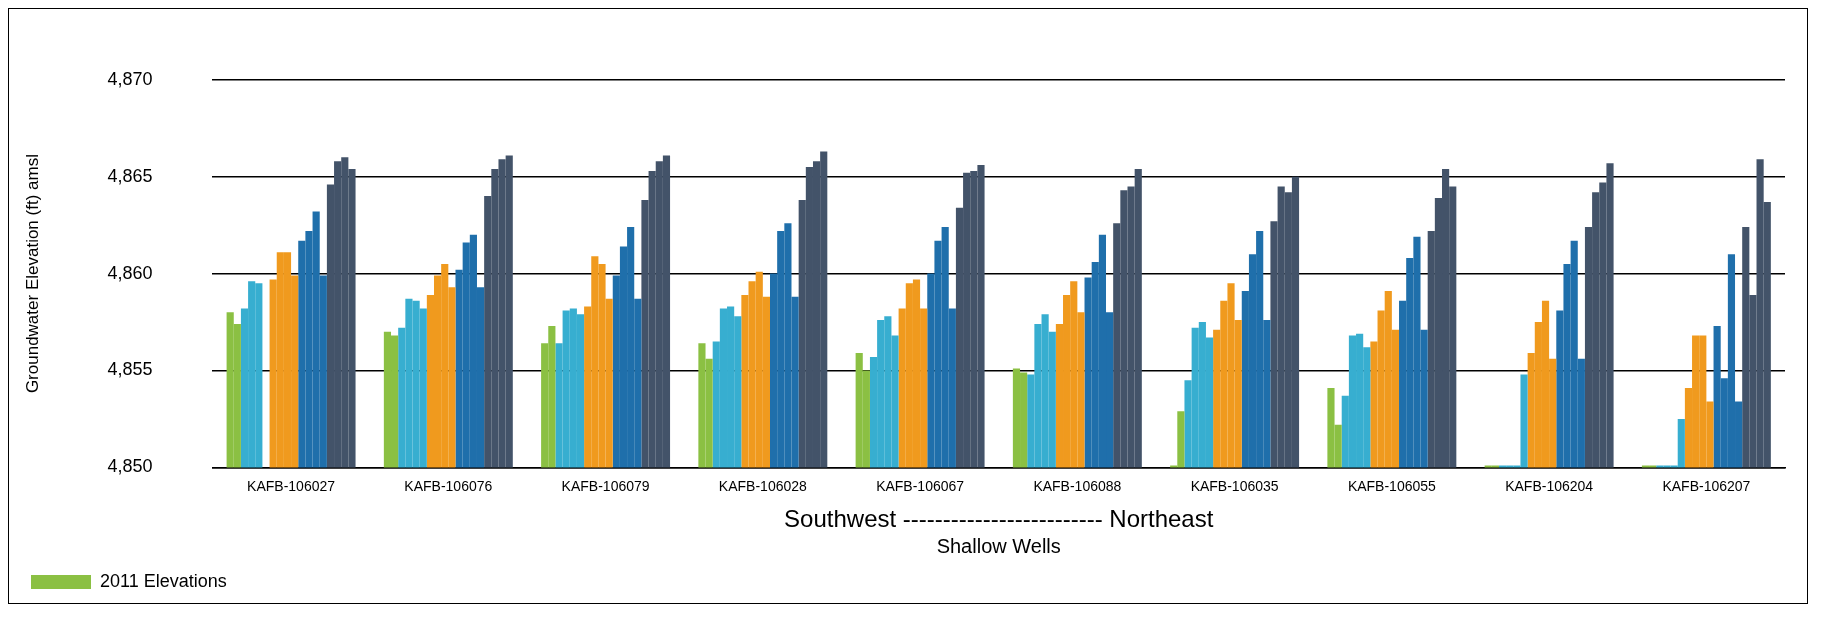 The height and width of the screenshot is (617, 1822). What do you see at coordinates (130, 466) in the screenshot?
I see `y-tick-label: 4,850` at bounding box center [130, 466].